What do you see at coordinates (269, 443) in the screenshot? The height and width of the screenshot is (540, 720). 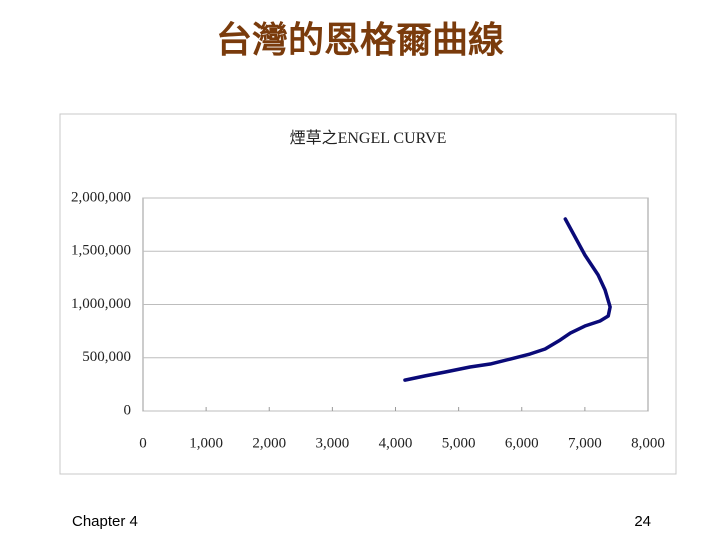 I see `x-tick-label: 2,000` at bounding box center [269, 443].